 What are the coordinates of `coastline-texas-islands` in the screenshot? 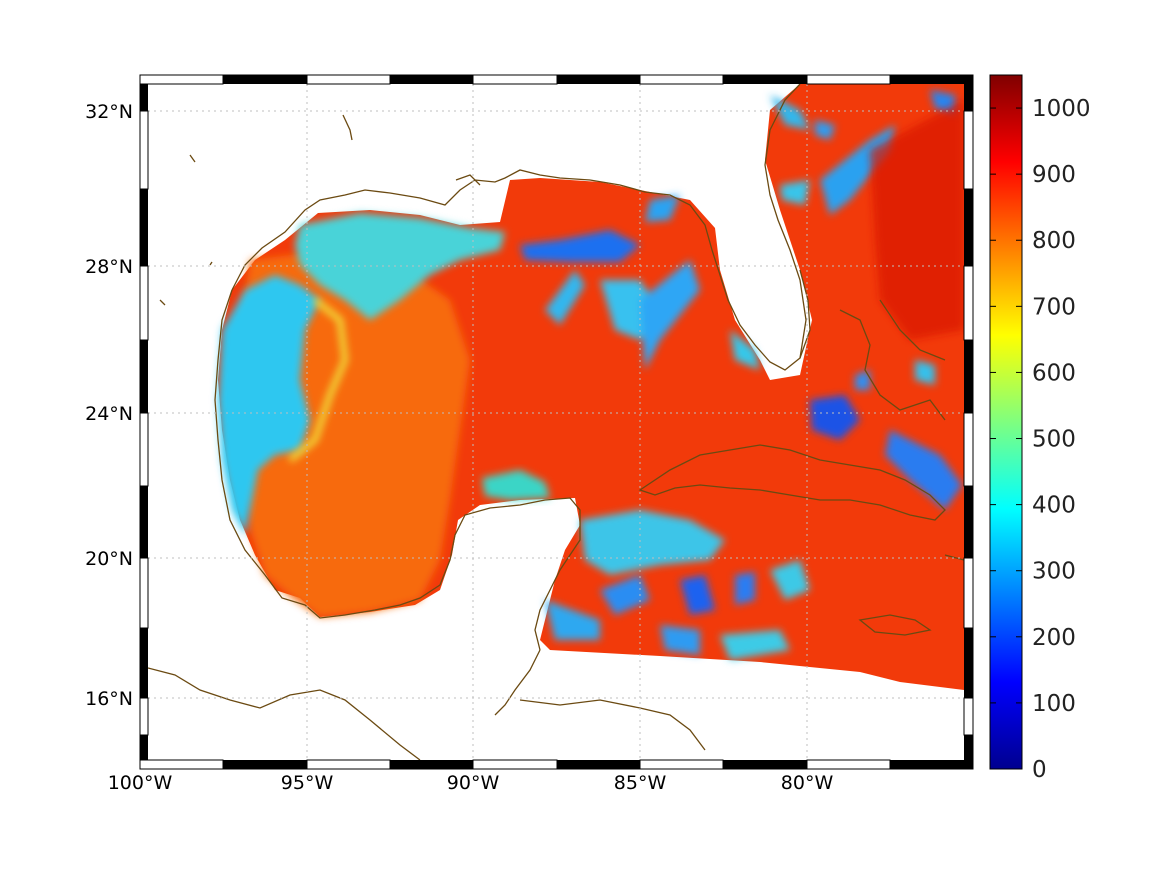 It's located at (320, 210).